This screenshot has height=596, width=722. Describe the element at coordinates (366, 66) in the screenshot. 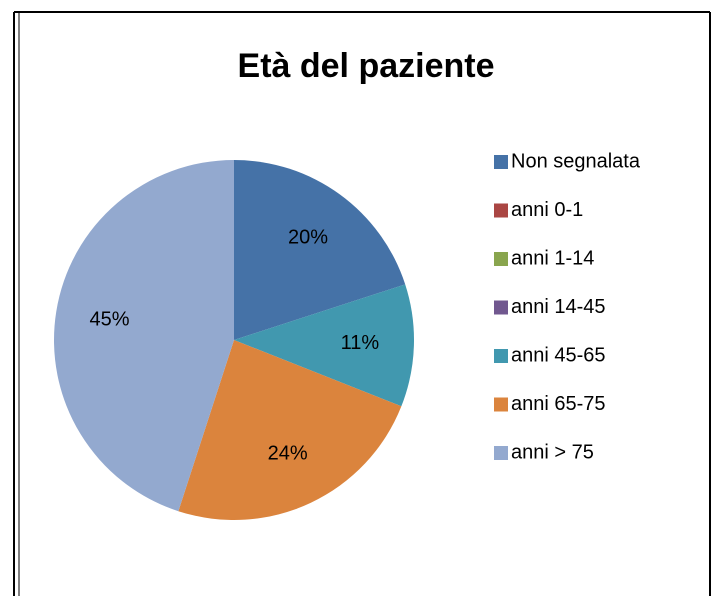

I see `chart-title: Età del paziente` at that location.